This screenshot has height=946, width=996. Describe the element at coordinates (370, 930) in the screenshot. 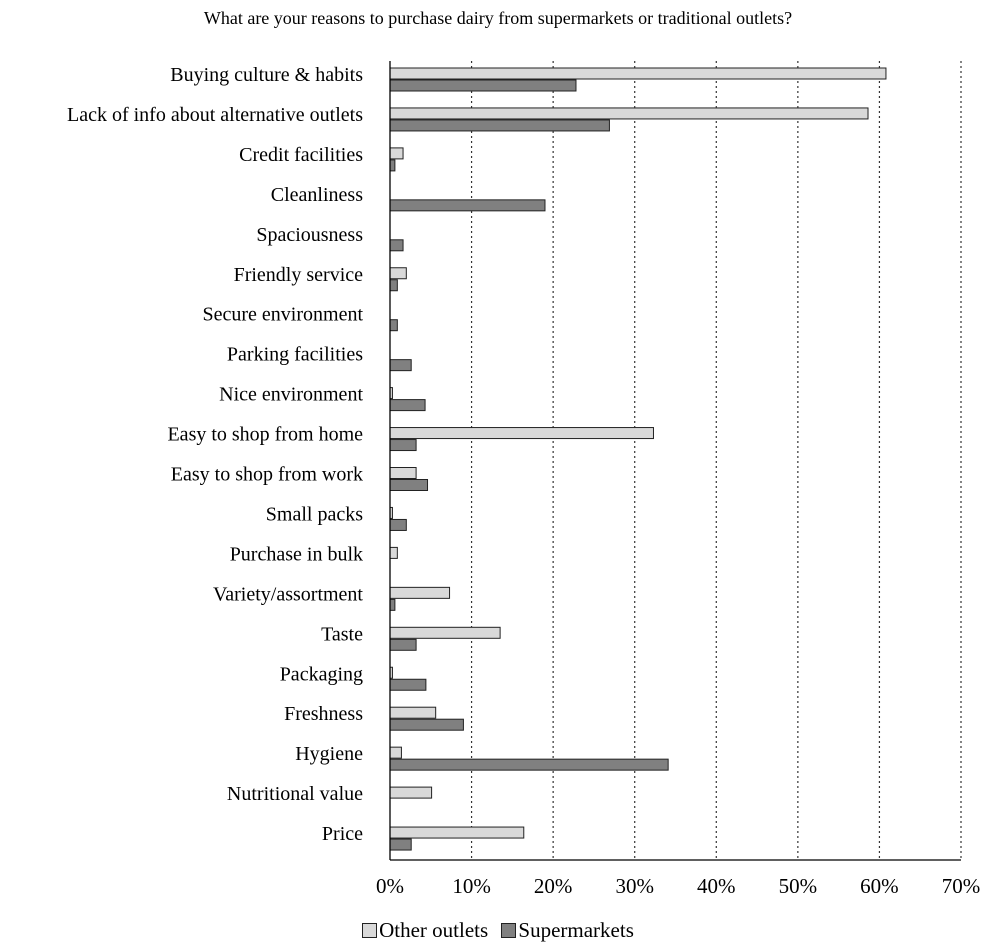

I see `legend-swatch-other-outlets` at that location.